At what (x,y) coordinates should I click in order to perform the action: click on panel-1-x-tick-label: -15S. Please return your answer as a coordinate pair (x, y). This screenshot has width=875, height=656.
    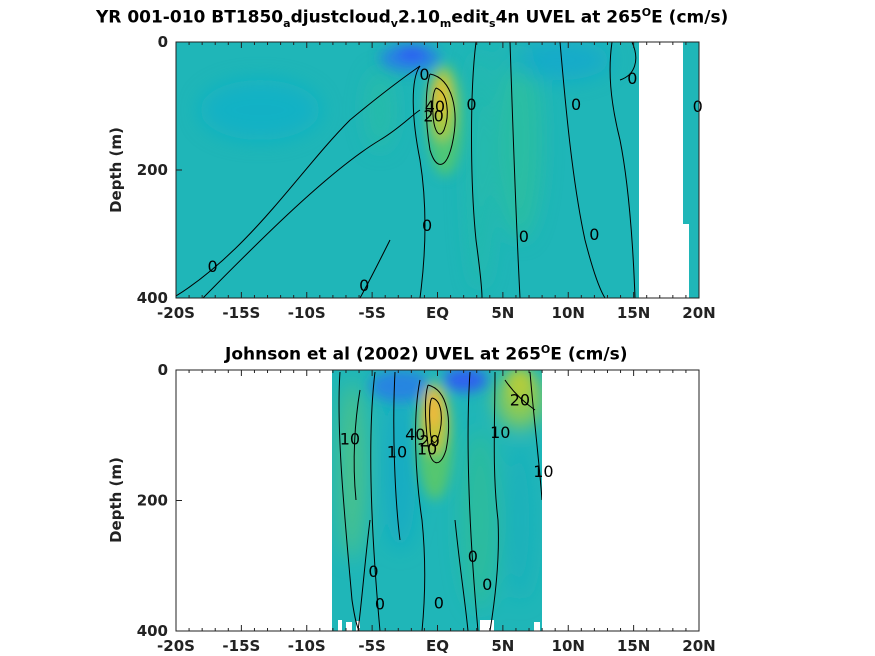
    Looking at the image, I should click on (241, 313).